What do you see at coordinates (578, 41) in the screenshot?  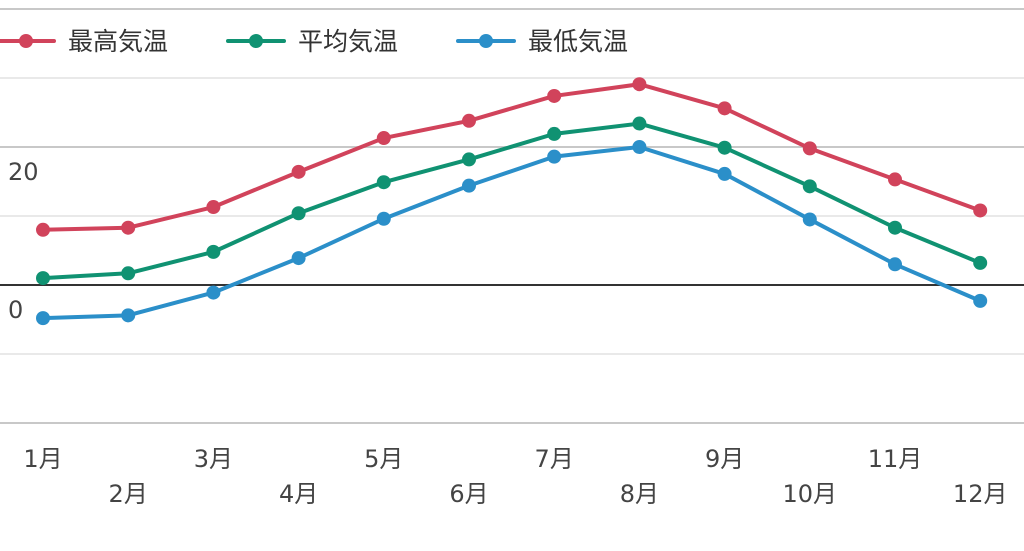 I see `legend-label: 最低気温` at bounding box center [578, 41].